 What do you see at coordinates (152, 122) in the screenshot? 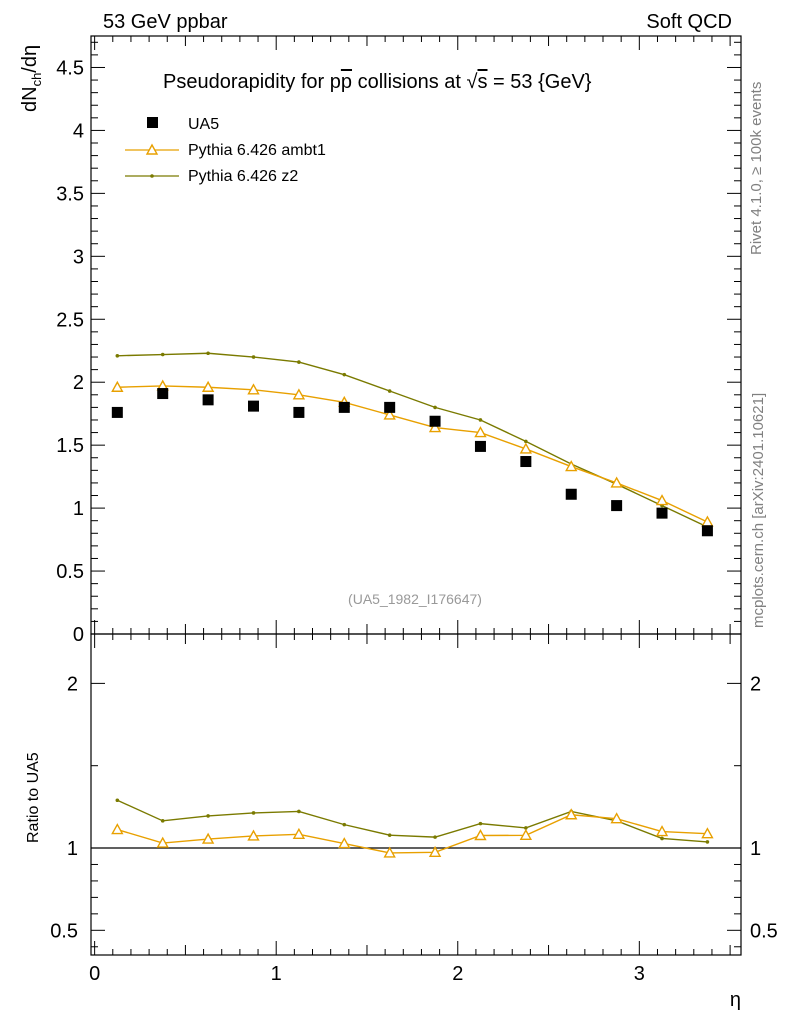
I see `legend-marker-ua5` at bounding box center [152, 122].